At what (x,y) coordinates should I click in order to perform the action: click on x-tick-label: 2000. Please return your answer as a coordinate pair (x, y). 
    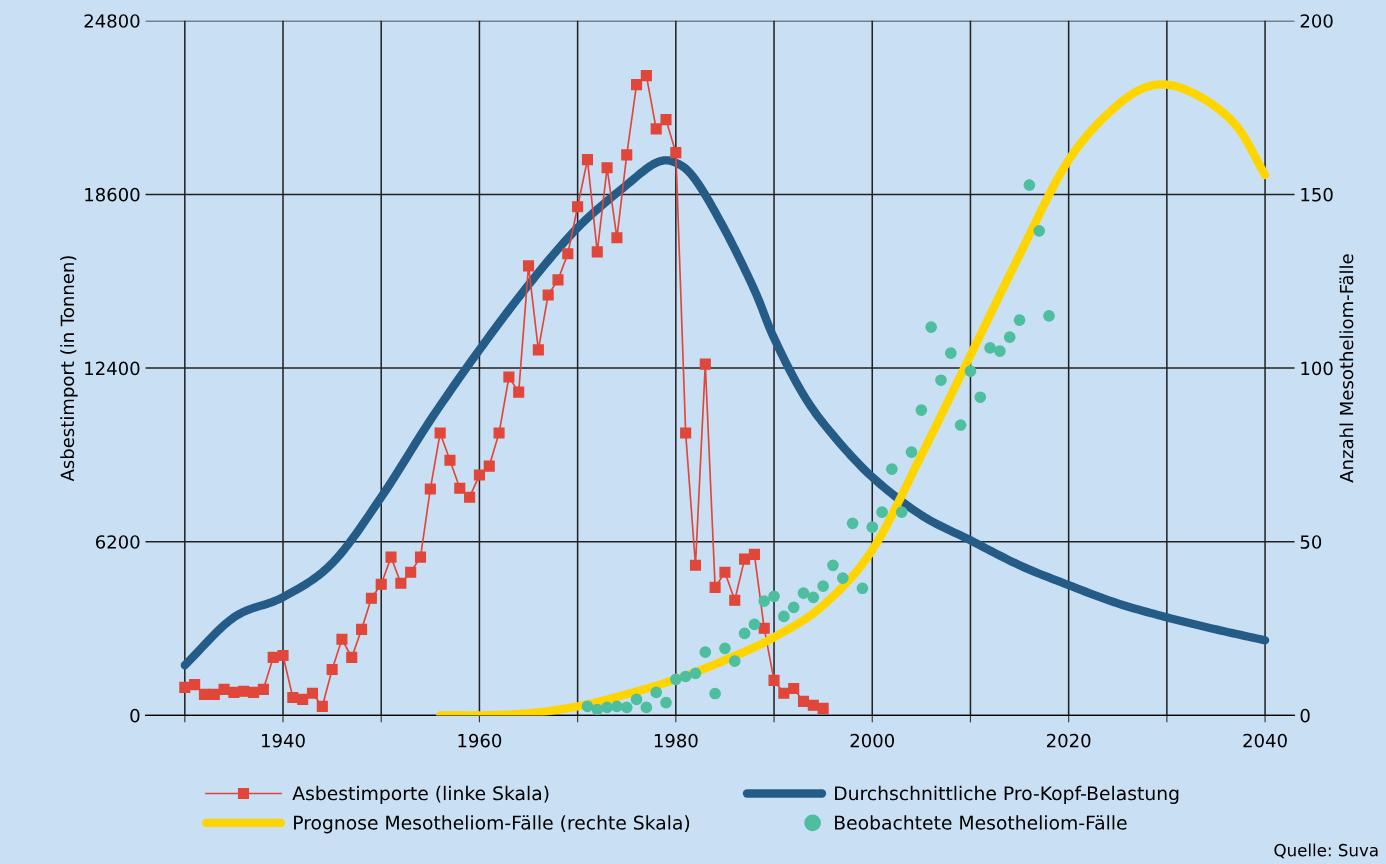
    Looking at the image, I should click on (872, 740).